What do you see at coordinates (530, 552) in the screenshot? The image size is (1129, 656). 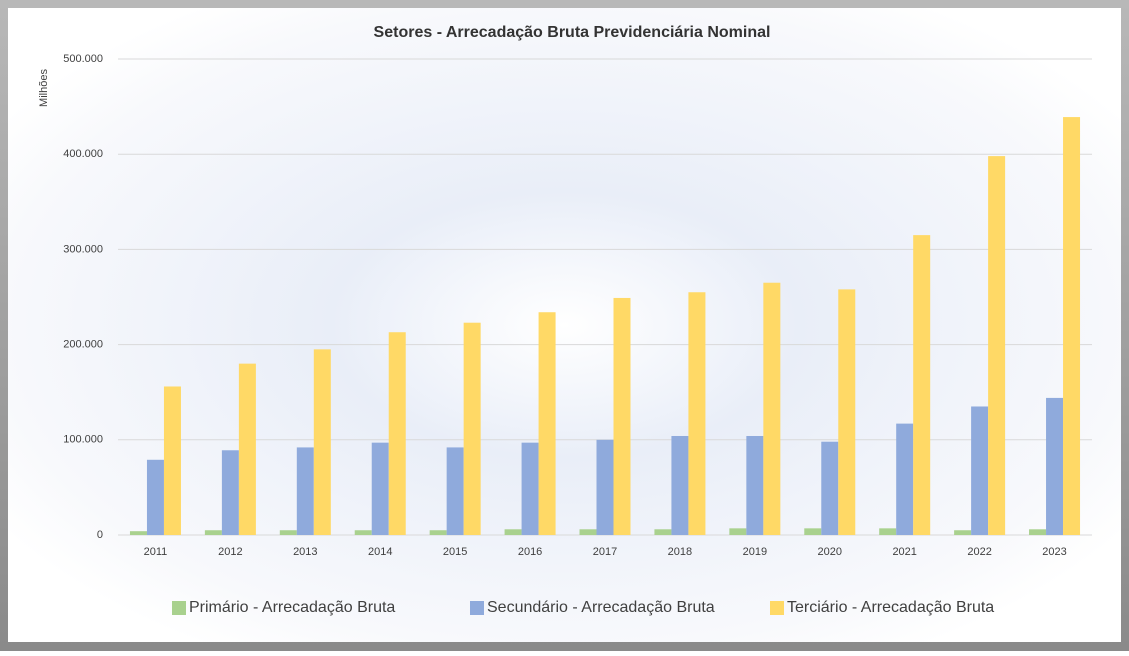 I see `x-tick-label: 2016` at bounding box center [530, 552].